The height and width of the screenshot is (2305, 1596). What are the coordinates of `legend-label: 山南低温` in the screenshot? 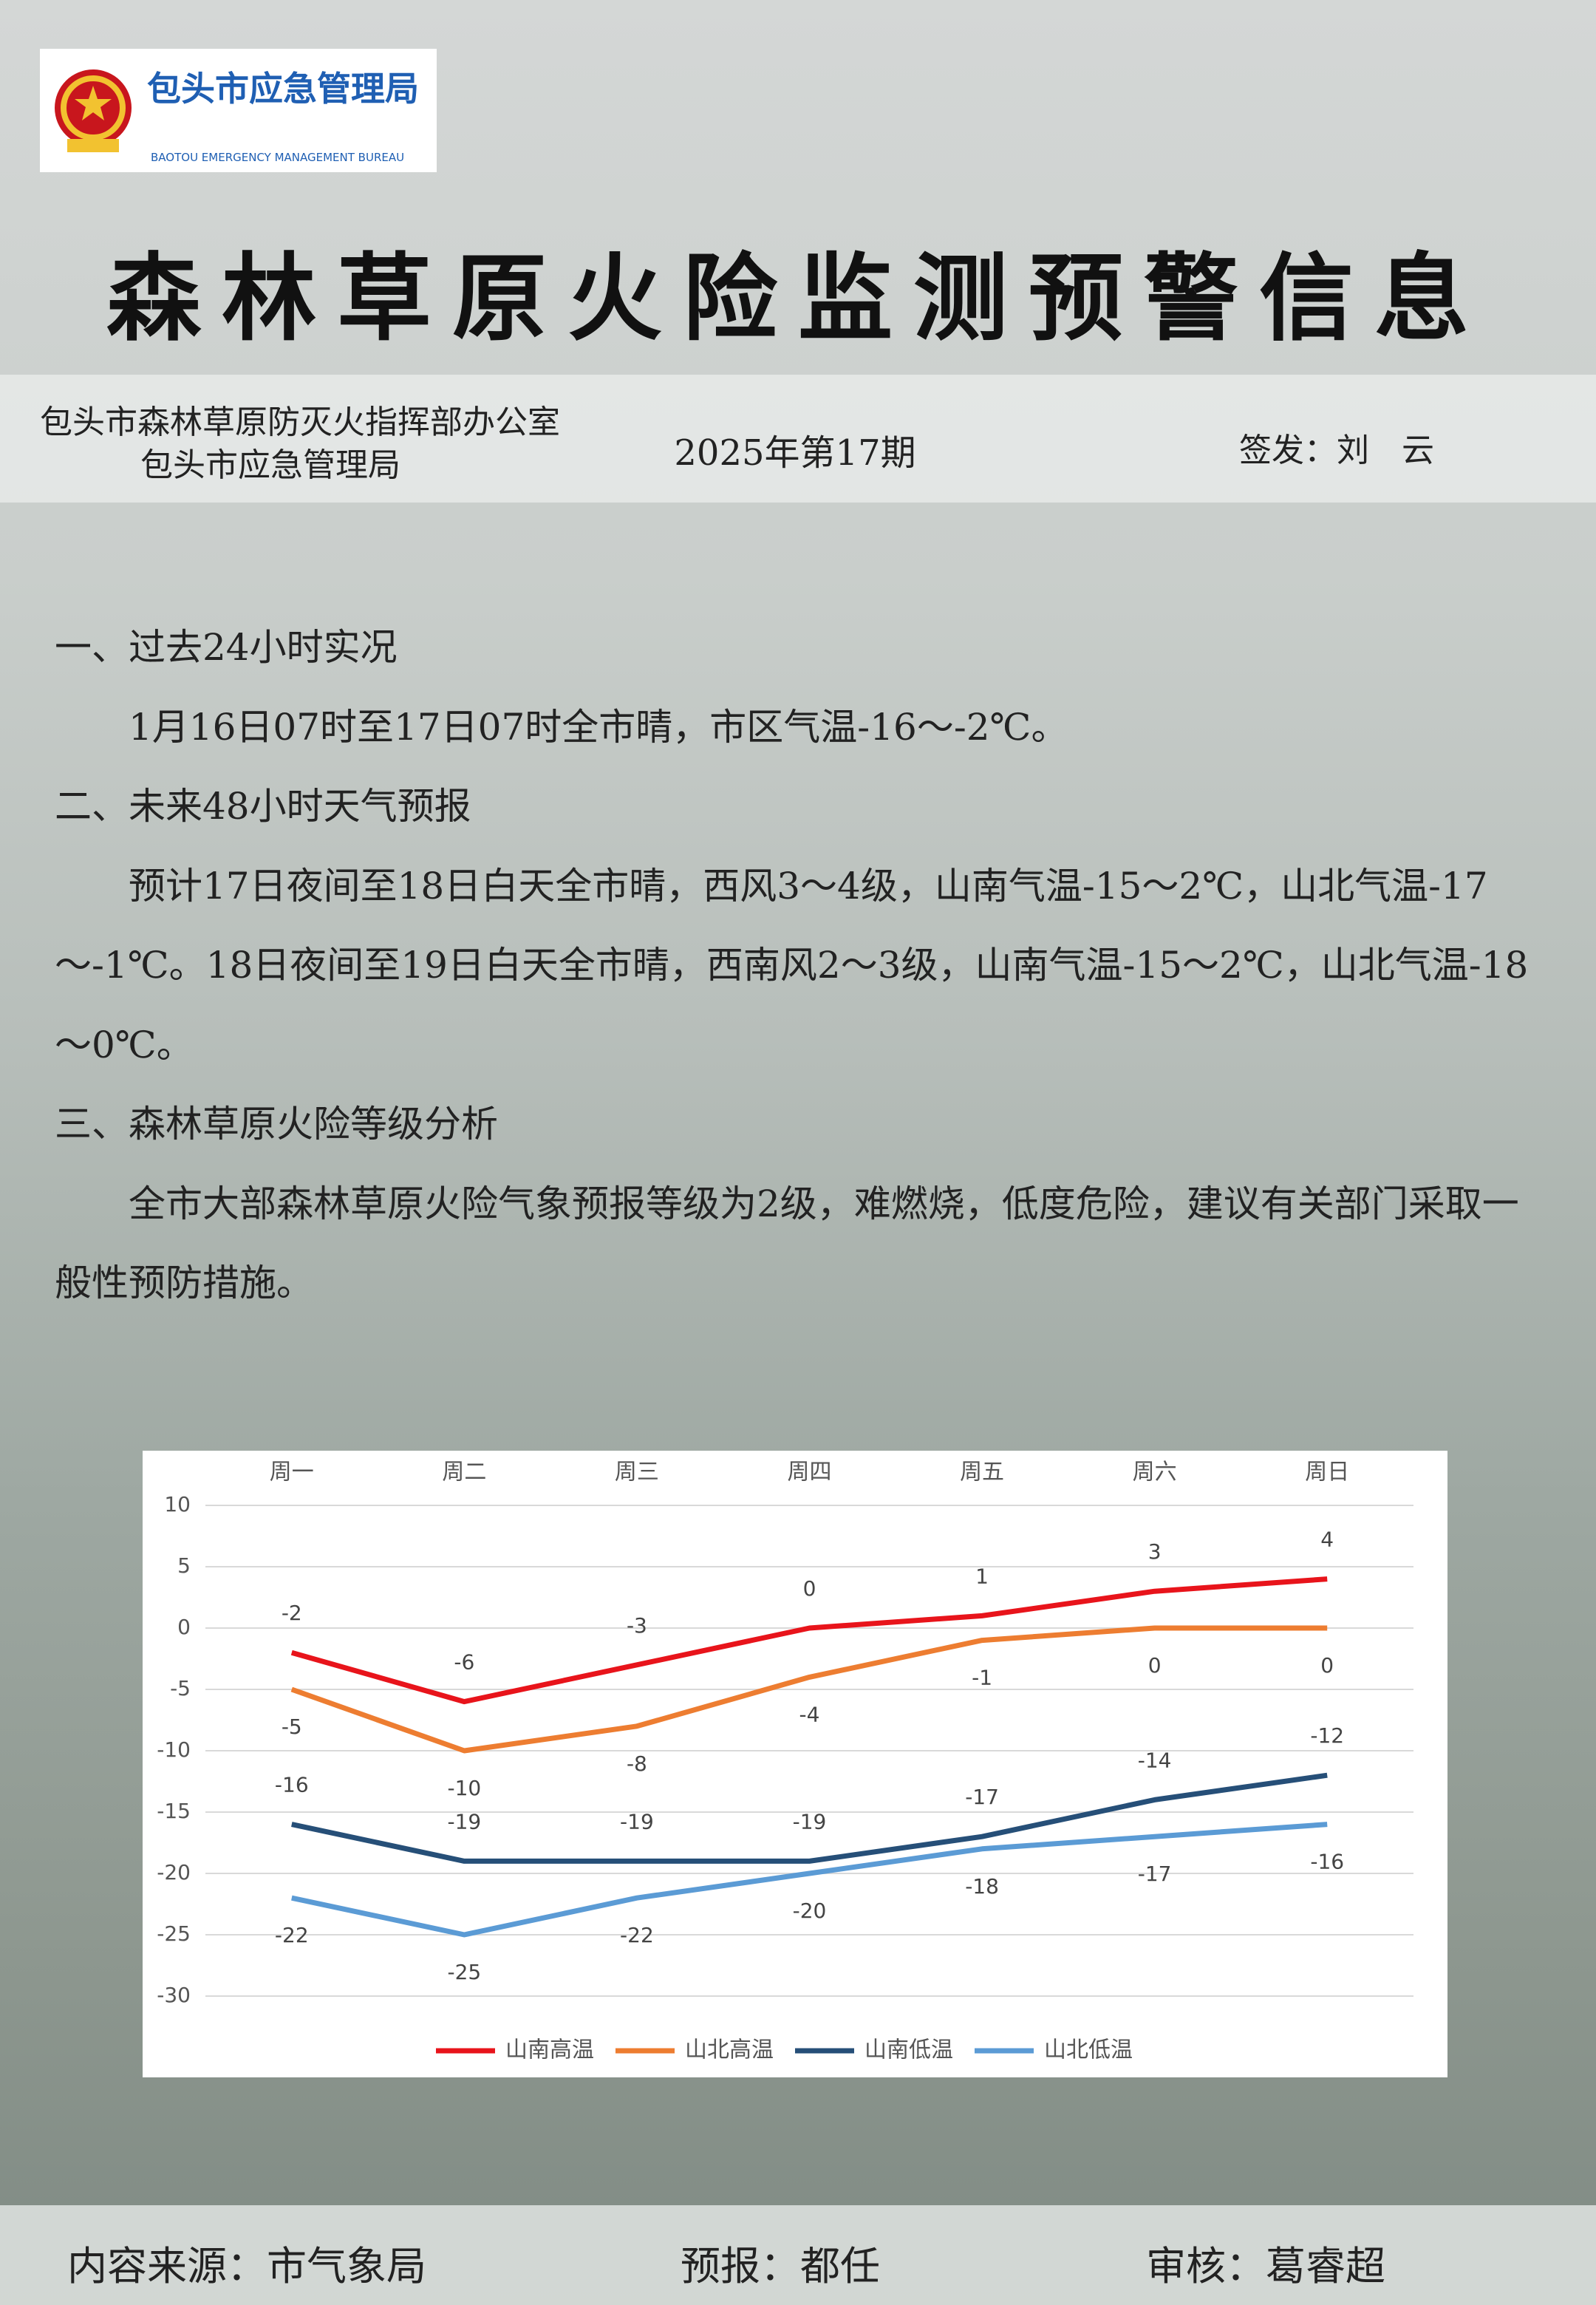 It's located at (908, 2050).